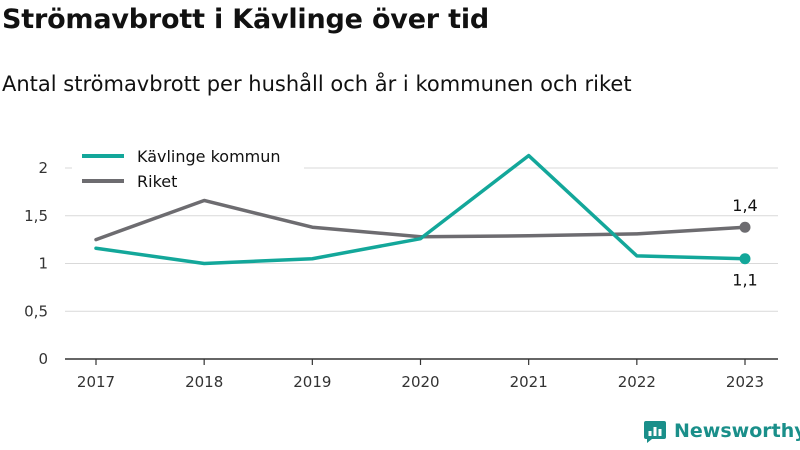 This screenshot has width=800, height=450. What do you see at coordinates (745, 382) in the screenshot?
I see `x-tick-label: 2023` at bounding box center [745, 382].